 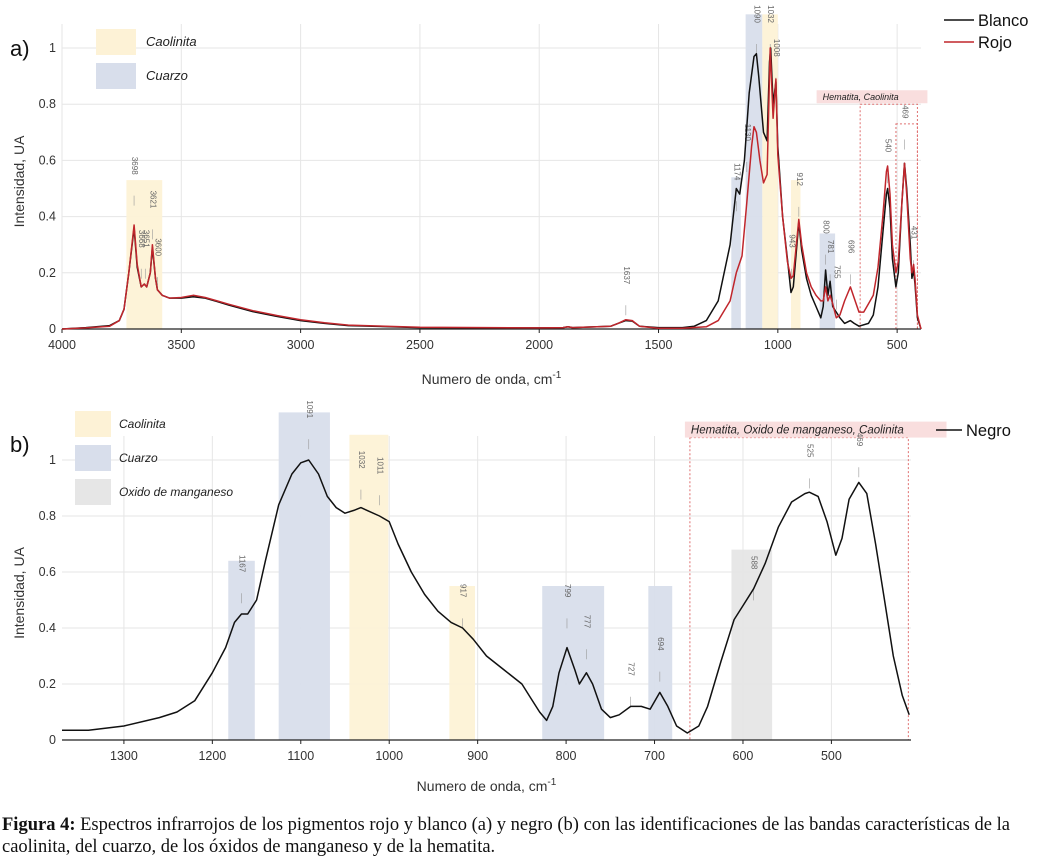 I want to click on legend-label-blanco: Blanco, so click(x=1003, y=21).